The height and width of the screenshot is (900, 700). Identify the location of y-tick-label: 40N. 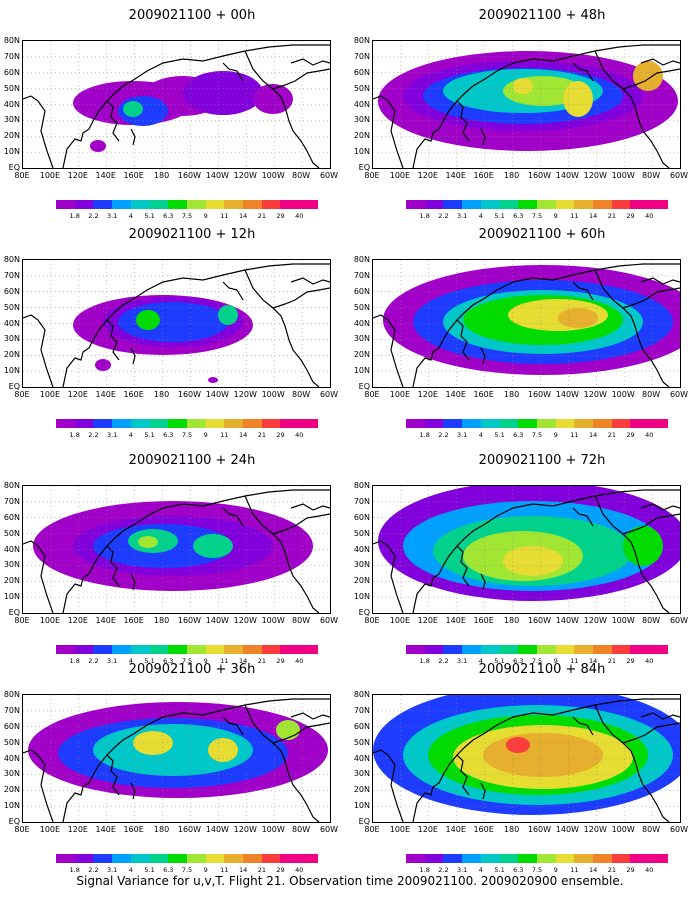
(361, 549).